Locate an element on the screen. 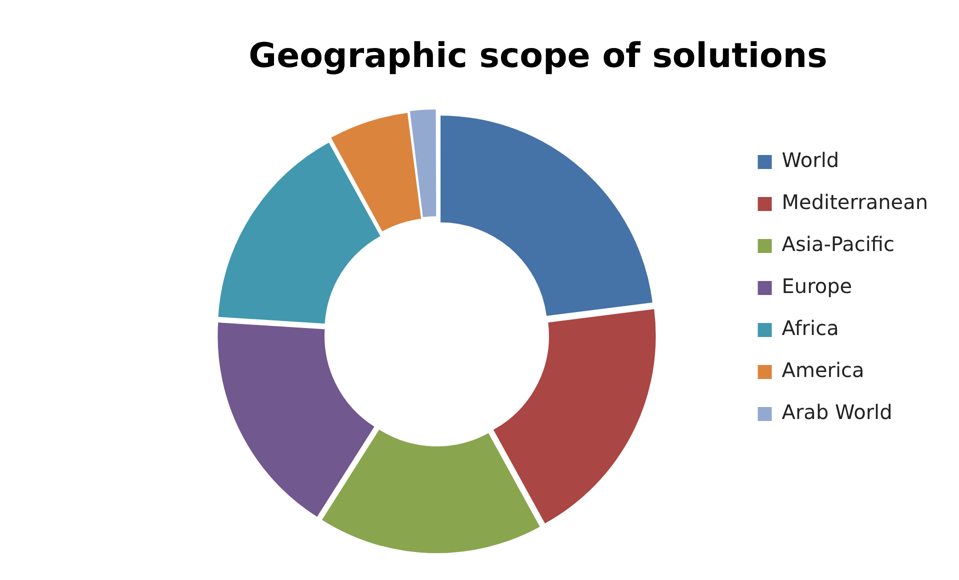 The width and height of the screenshot is (959, 580). legend-label: Europe is located at coordinates (817, 286).